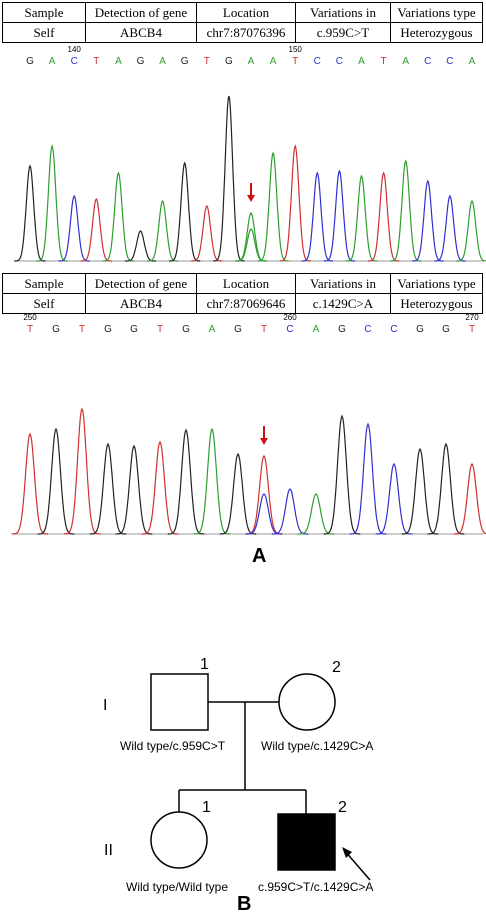  I want to click on table-cell: ABCB4, so click(141, 32).